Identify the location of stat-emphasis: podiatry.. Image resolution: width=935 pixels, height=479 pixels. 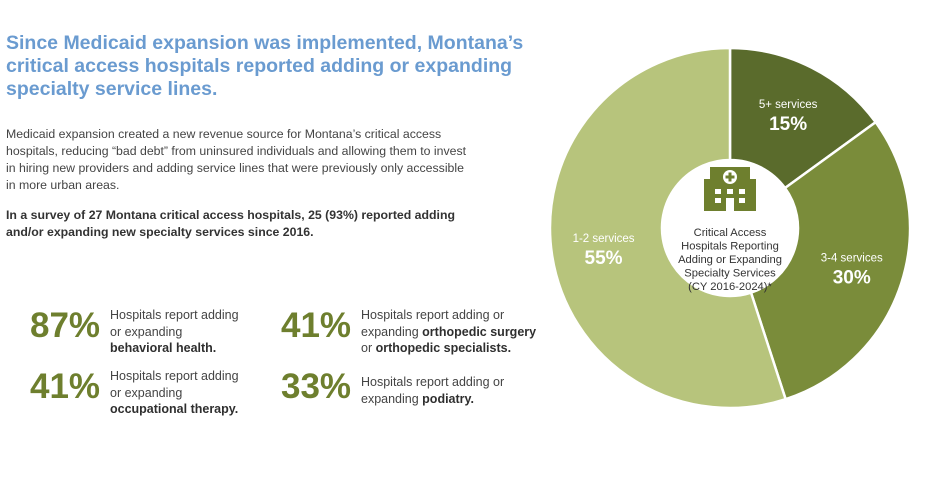
(448, 398).